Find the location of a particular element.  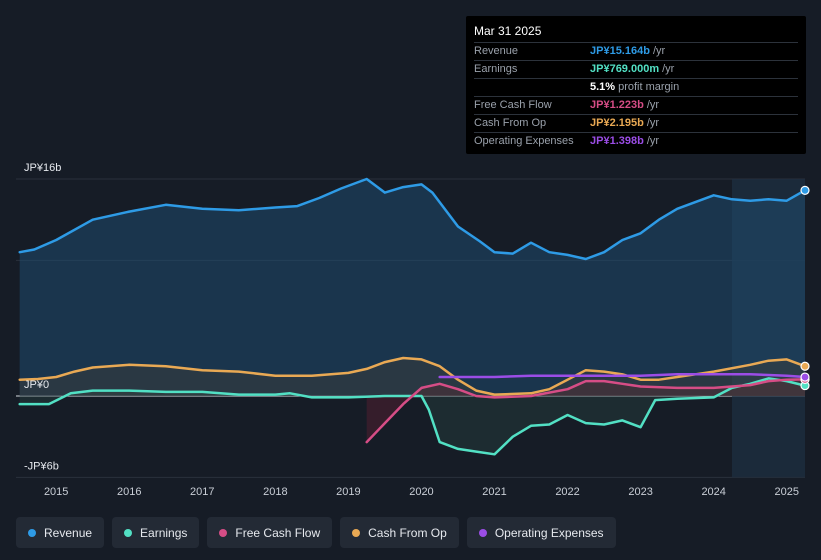

tooltip-row: Revenue JP¥15.164b/yr is located at coordinates (636, 52).